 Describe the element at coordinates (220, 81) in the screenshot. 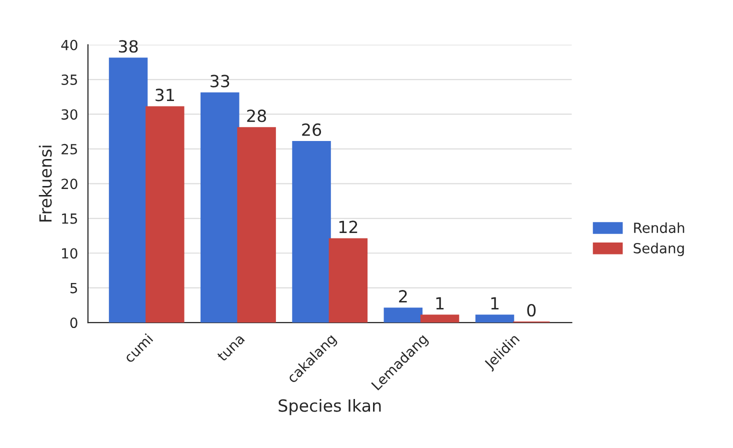

I see `data-label: 33` at that location.